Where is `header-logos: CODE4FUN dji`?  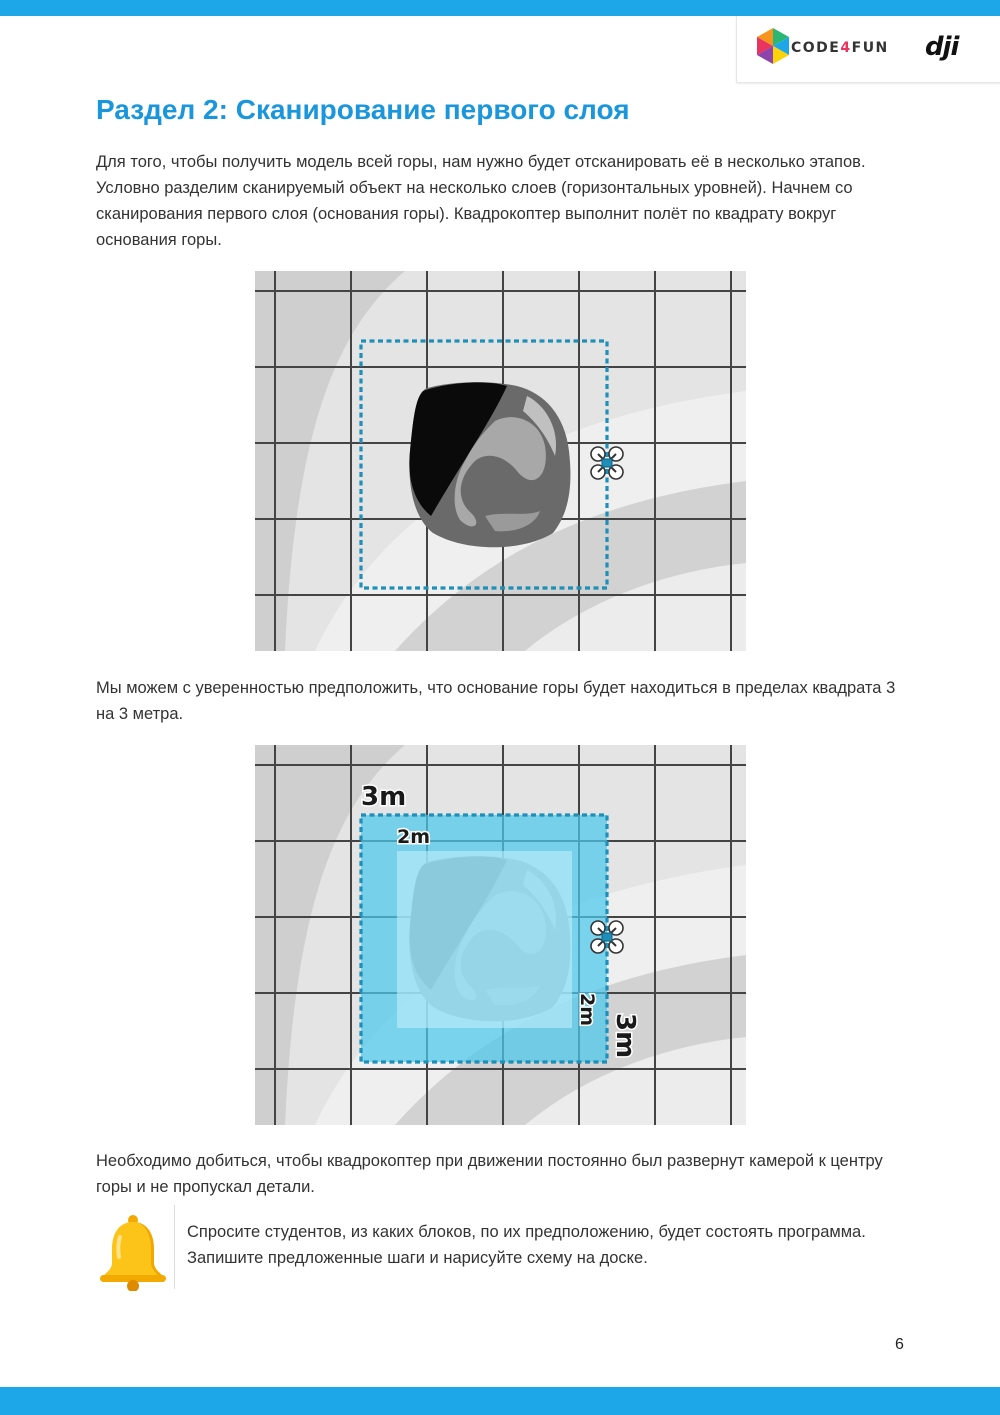 header-logos: CODE4FUN dji is located at coordinates (868, 49).